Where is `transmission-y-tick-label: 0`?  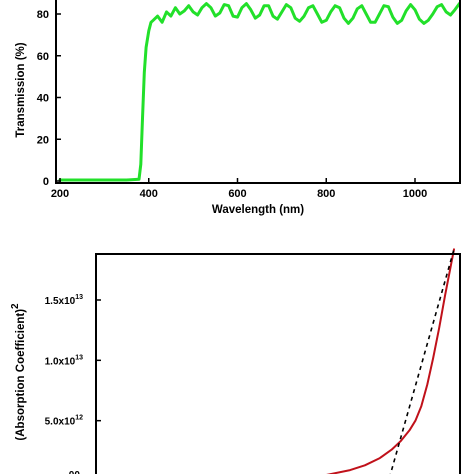
transmission-y-tick-label: 0 is located at coordinates (46, 182).